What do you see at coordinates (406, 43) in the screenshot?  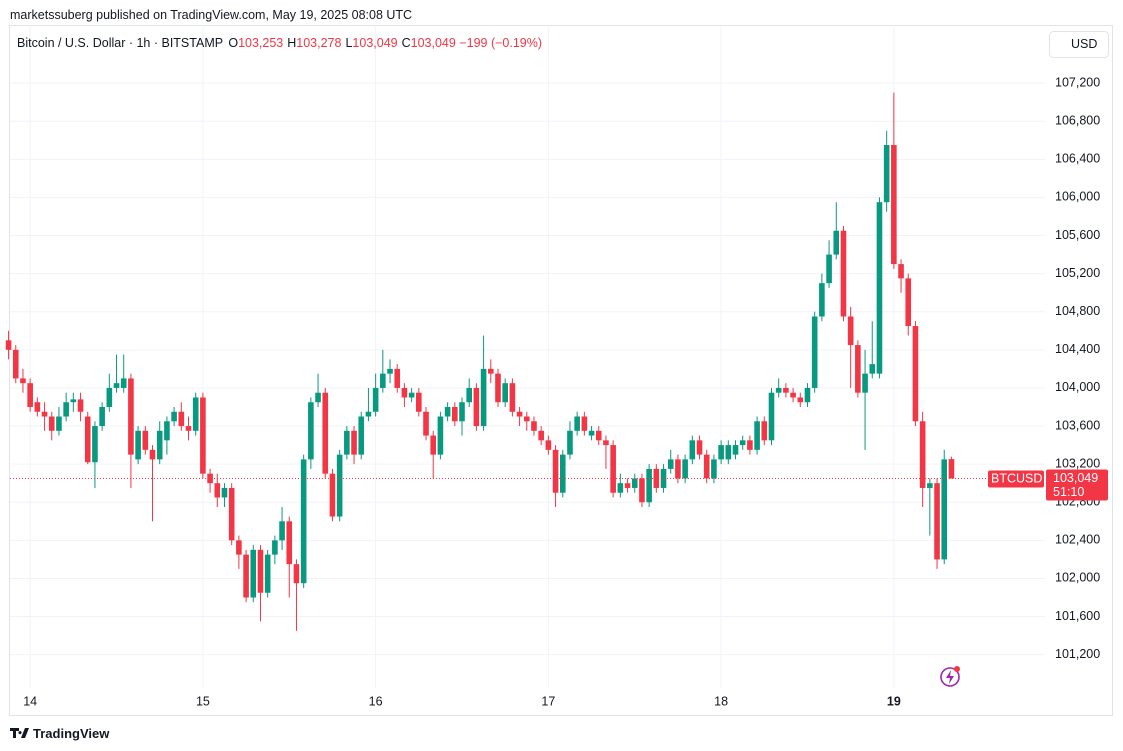 I see `ohlc-key: C` at bounding box center [406, 43].